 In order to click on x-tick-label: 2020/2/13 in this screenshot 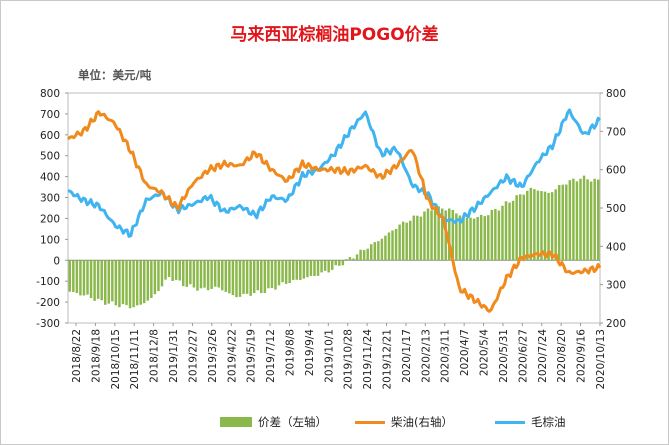, I will do `click(426, 356)`.